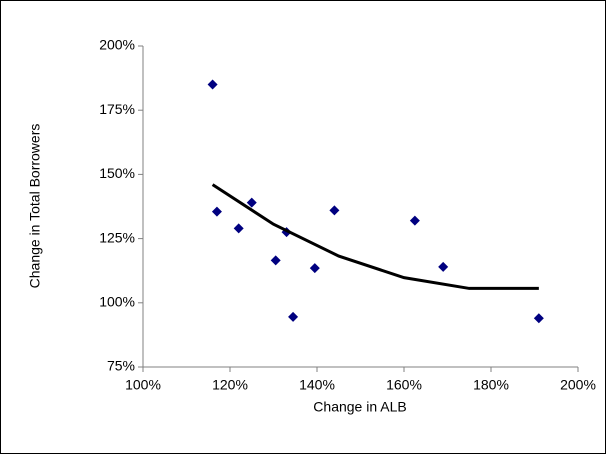 The height and width of the screenshot is (459, 606). I want to click on y-tick-label: 125%, so click(117, 237).